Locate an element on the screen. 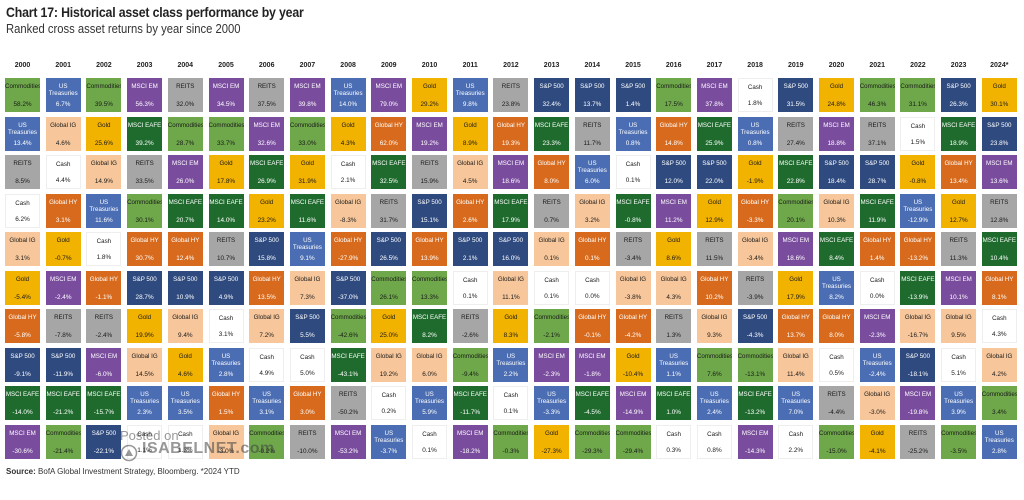 The image size is (1024, 500). asset-cell: S&P 500 -11.9% is located at coordinates (63, 364).